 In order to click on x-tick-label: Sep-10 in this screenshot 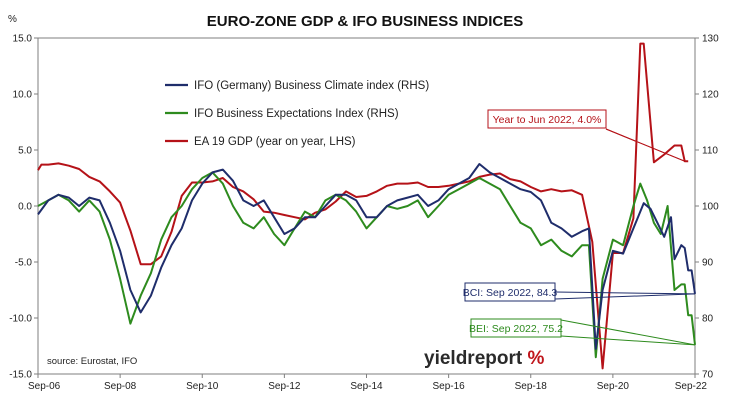, I will do `click(202, 386)`.